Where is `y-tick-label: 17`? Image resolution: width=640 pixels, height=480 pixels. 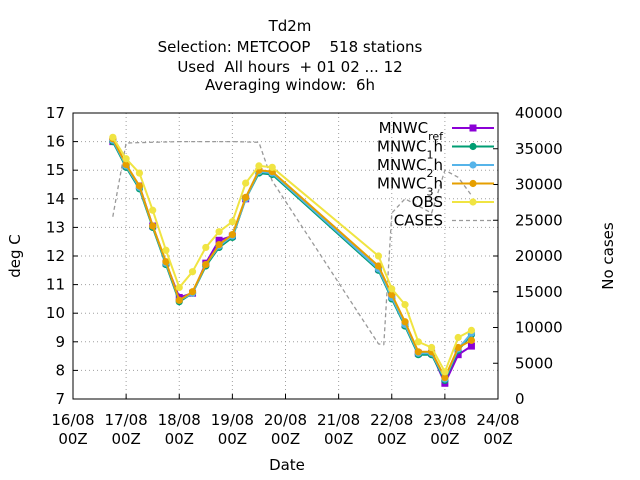
y-tick-label: 17 is located at coordinates (55, 113).